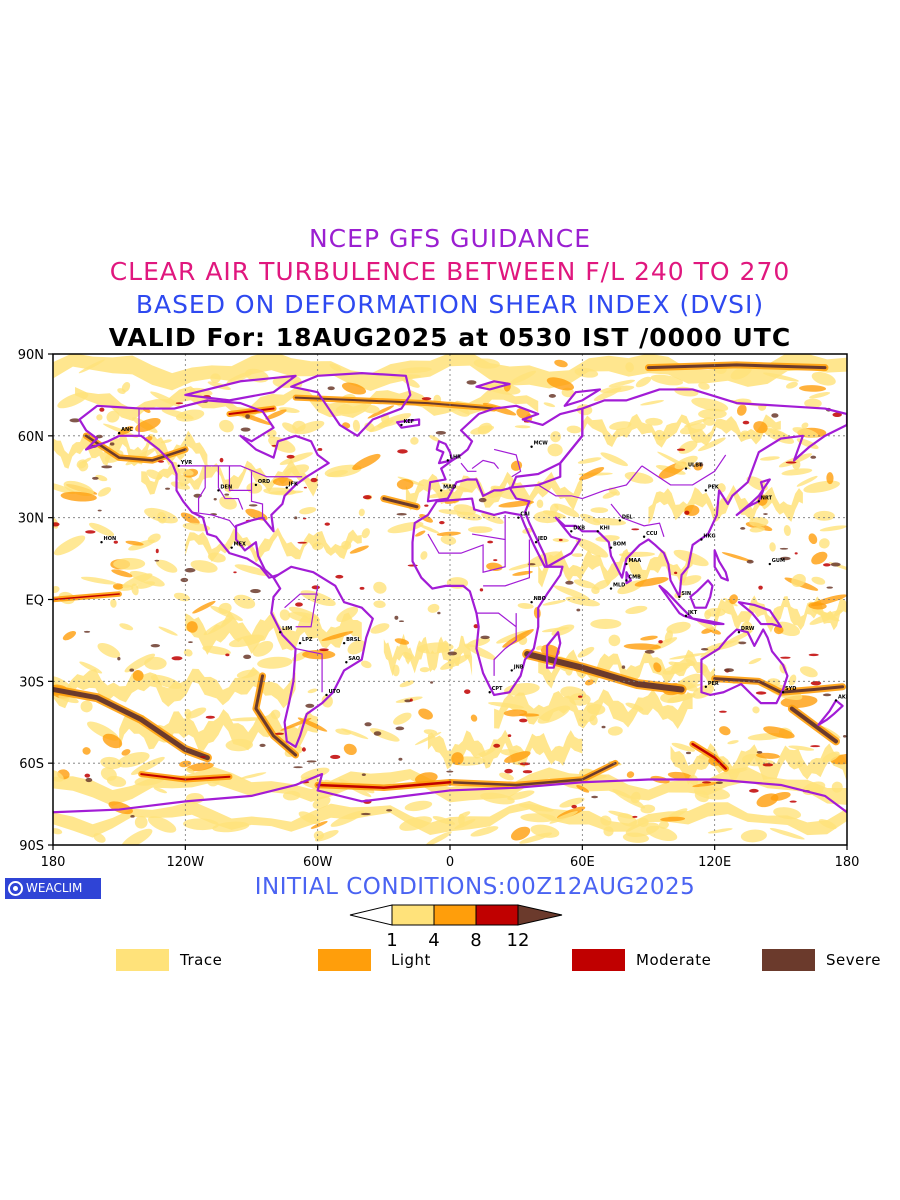 The image size is (900, 1200). I want to click on station-label: HKG, so click(709, 536).